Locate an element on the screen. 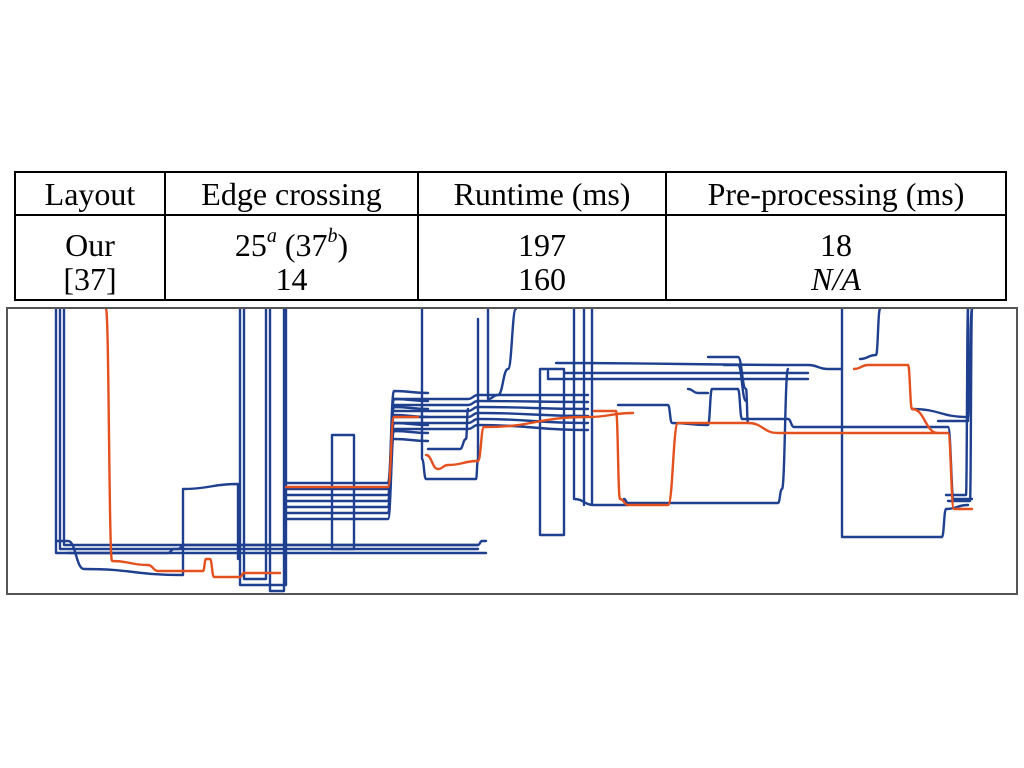 The width and height of the screenshot is (1024, 768). cell-layout: Our is located at coordinates (90, 239).